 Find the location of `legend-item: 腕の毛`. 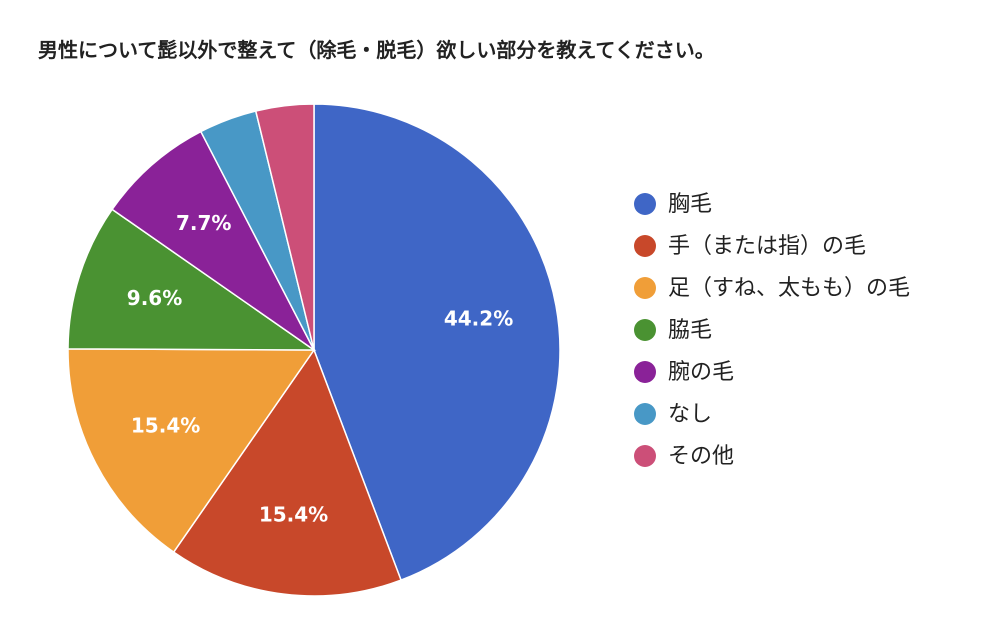

legend-item: 腕の毛 is located at coordinates (794, 373).